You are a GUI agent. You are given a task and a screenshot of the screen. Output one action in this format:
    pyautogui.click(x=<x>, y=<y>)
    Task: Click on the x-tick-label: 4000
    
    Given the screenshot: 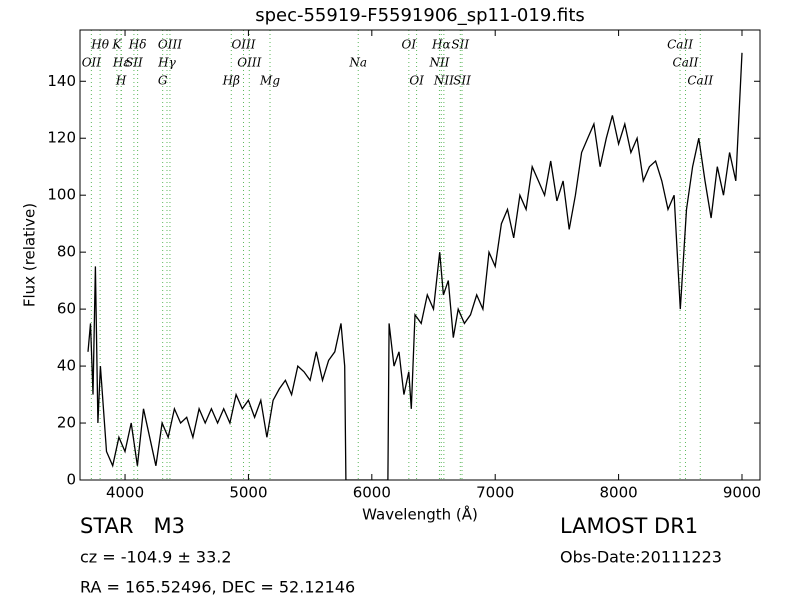 What is the action you would take?
    pyautogui.click(x=125, y=493)
    